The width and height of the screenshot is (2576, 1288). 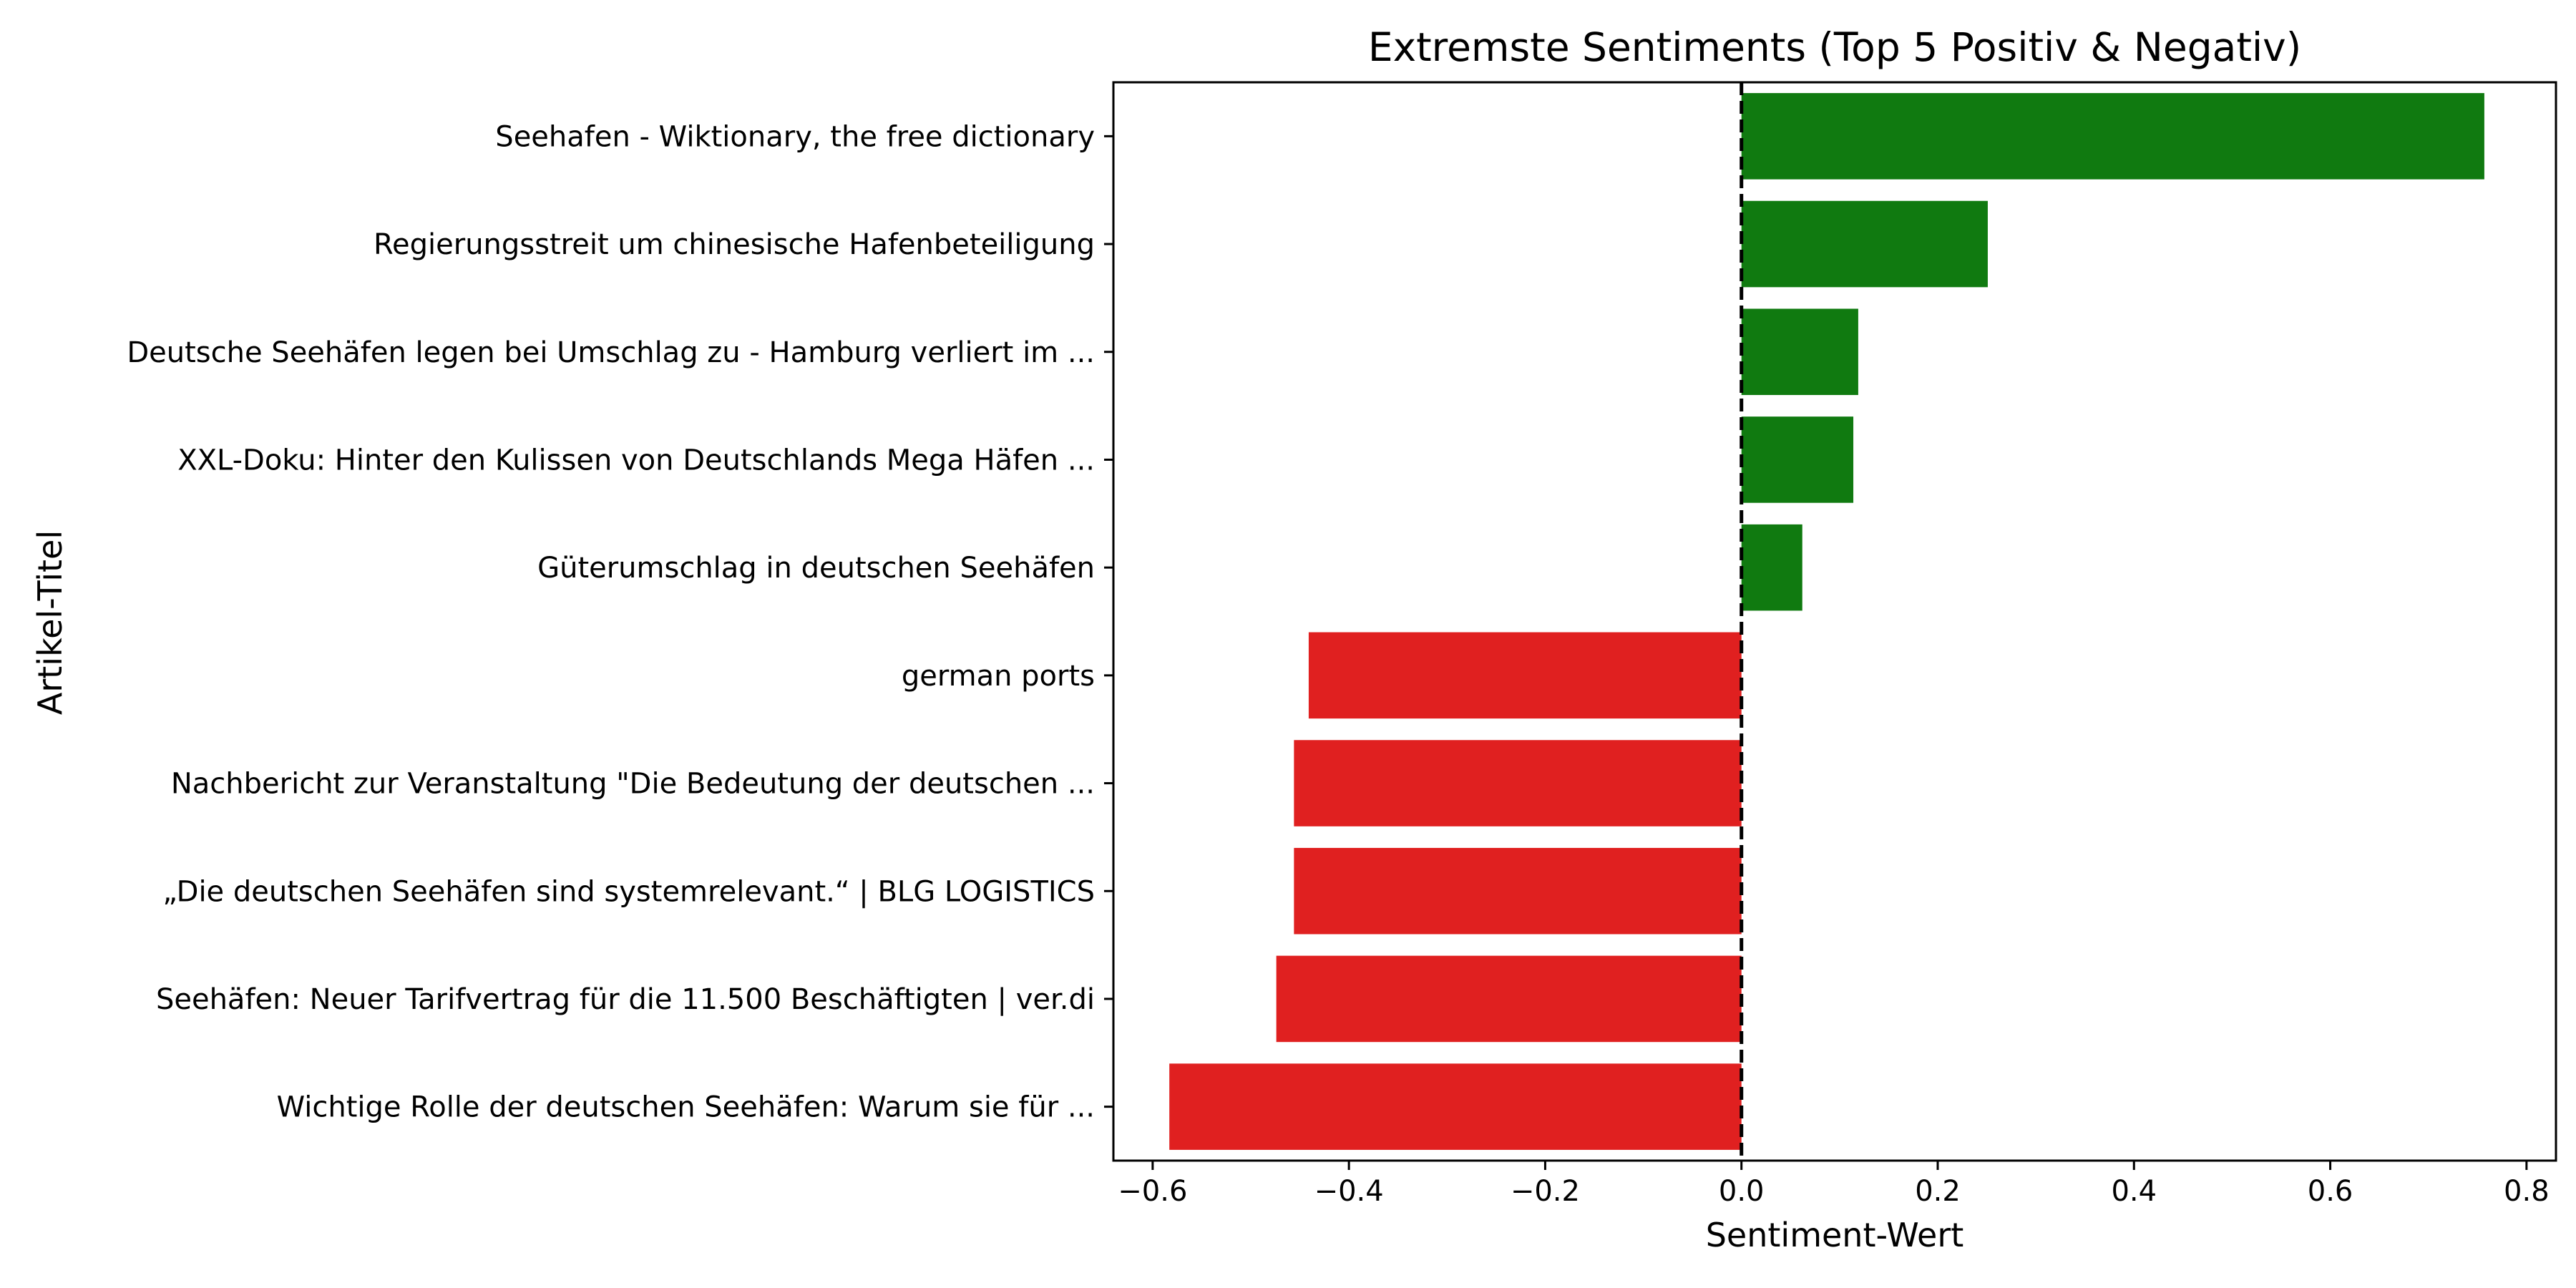 I want to click on x-tick-label: 0.0, so click(x=1742, y=1191).